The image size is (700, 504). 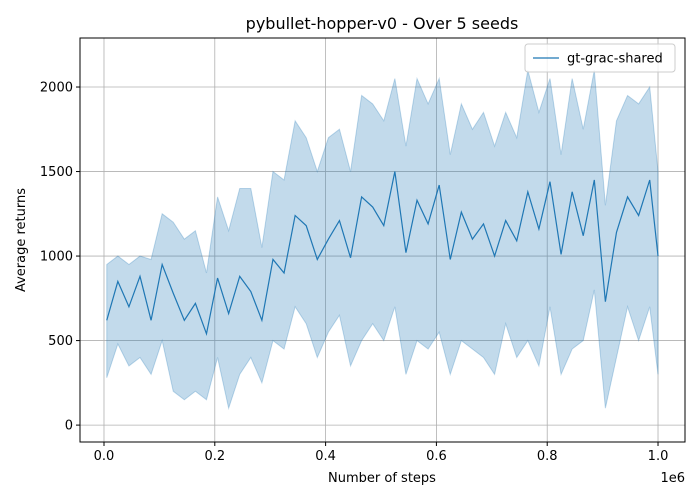 What do you see at coordinates (658, 456) in the screenshot?
I see `x-tick-label: 1.0` at bounding box center [658, 456].